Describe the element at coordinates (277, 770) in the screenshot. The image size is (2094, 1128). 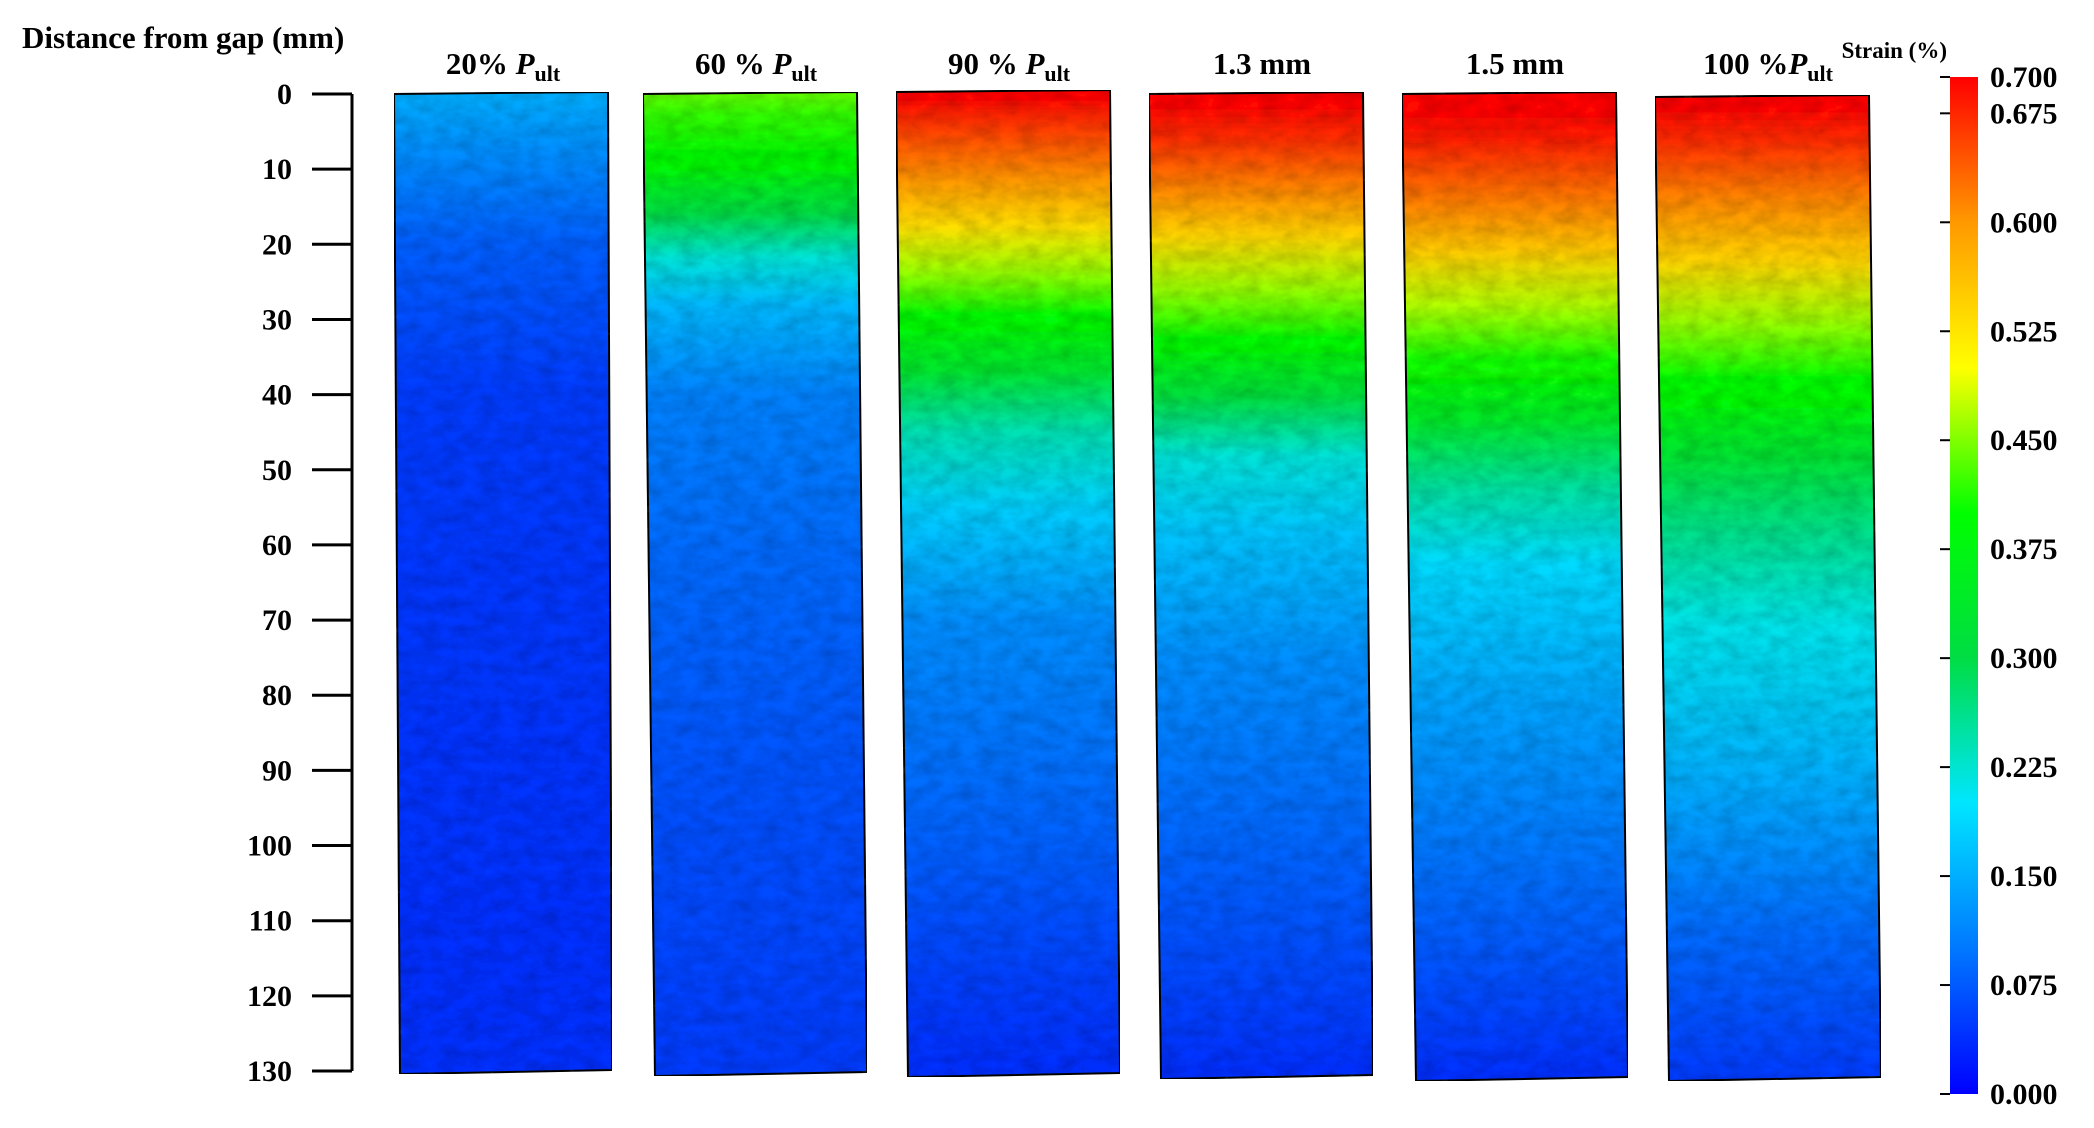
I see `y-tick-label: 90` at that location.